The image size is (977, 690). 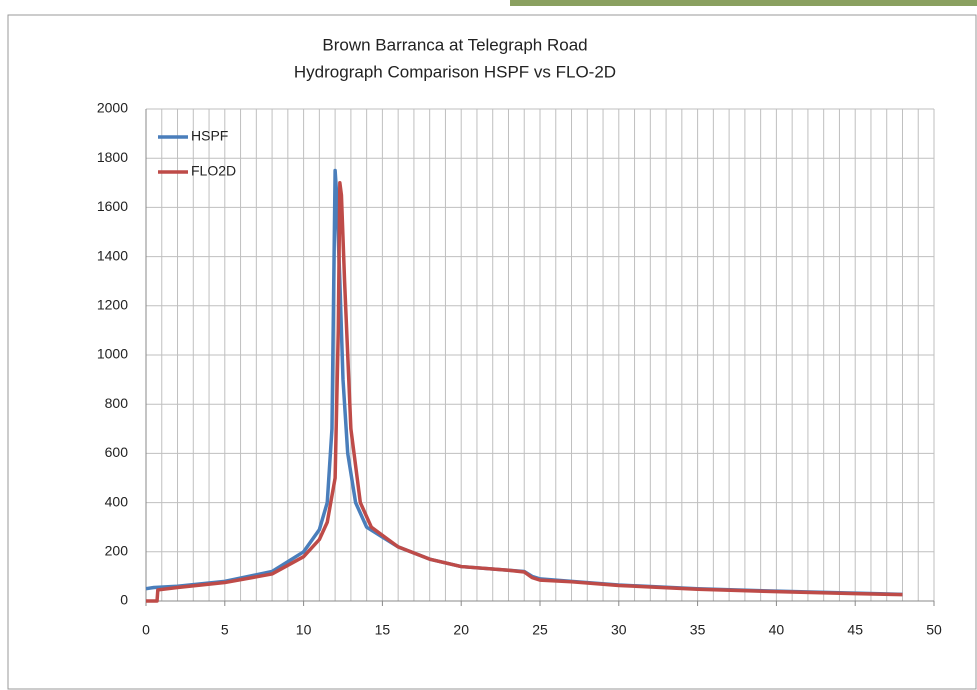 I want to click on x-tick-label: 25, so click(x=540, y=630).